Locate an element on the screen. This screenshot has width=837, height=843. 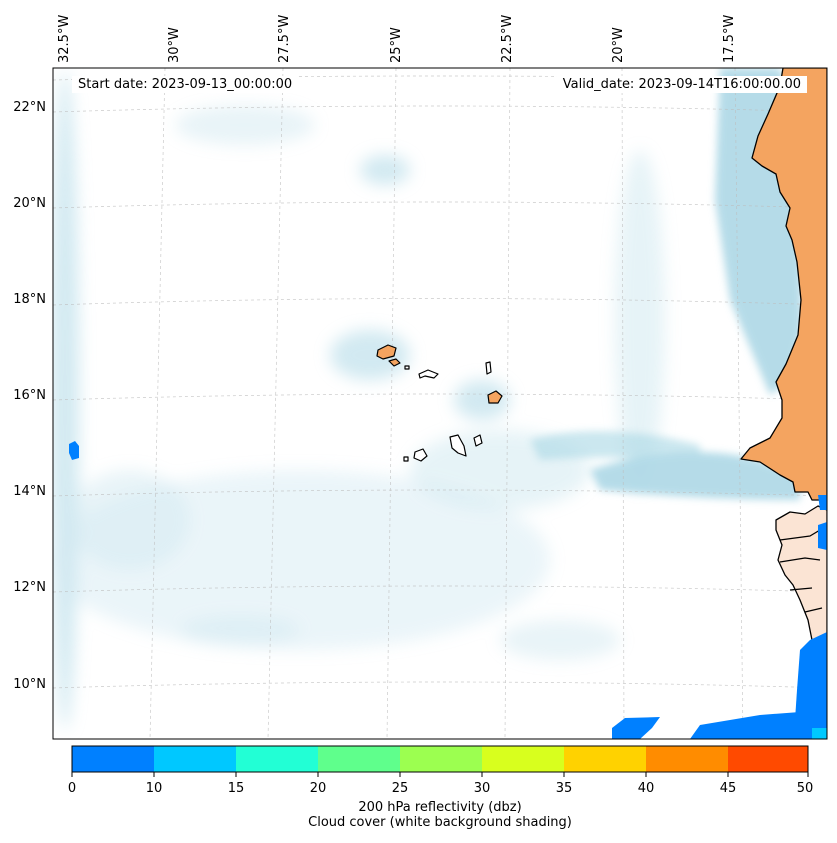
lat-label: 10°N is located at coordinates (29, 684).